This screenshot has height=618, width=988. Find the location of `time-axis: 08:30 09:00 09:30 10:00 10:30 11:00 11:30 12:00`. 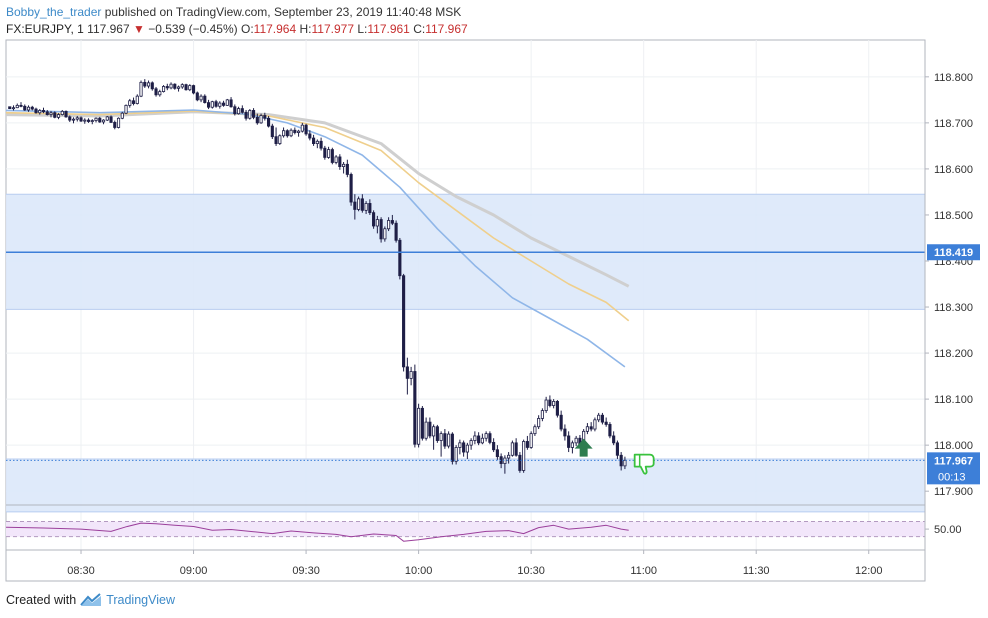

time-axis: 08:30 09:00 09:30 10:00 10:30 11:00 11:30 12:00 is located at coordinates (475, 563).